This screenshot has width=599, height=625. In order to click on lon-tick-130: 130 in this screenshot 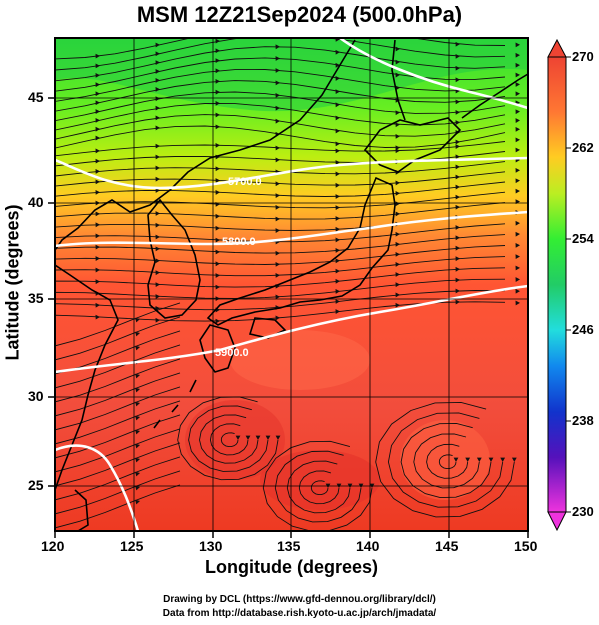, I will do `click(211, 546)`.